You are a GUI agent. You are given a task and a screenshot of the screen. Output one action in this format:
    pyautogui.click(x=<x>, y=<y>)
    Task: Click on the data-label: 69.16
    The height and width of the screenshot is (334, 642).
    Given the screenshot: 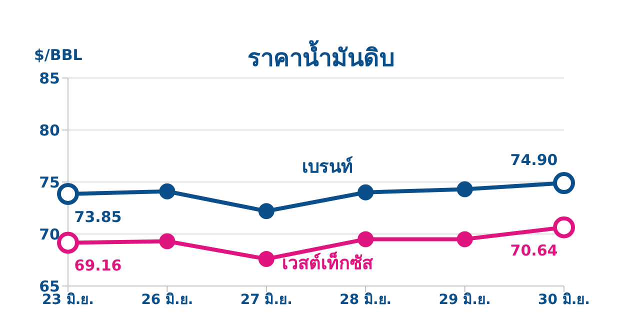 What is the action you would take?
    pyautogui.click(x=98, y=265)
    